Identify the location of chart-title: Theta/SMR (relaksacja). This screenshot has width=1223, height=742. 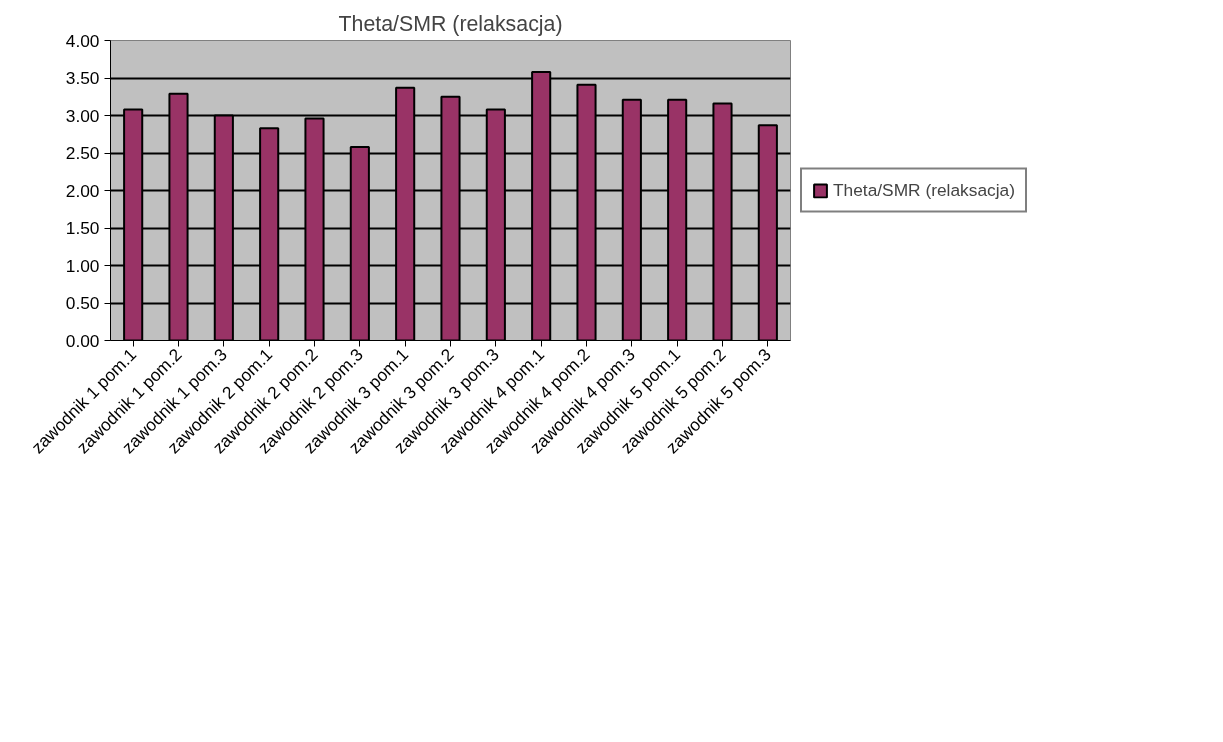
(450, 23).